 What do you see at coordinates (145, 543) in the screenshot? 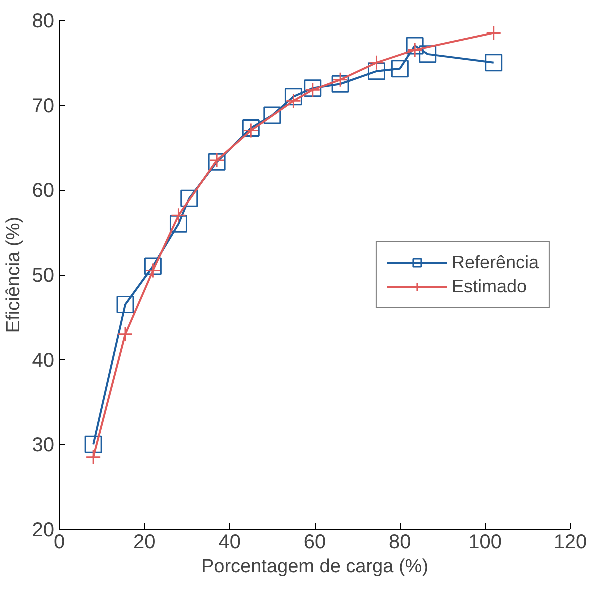
I see `x-tick-label: 20` at bounding box center [145, 543].